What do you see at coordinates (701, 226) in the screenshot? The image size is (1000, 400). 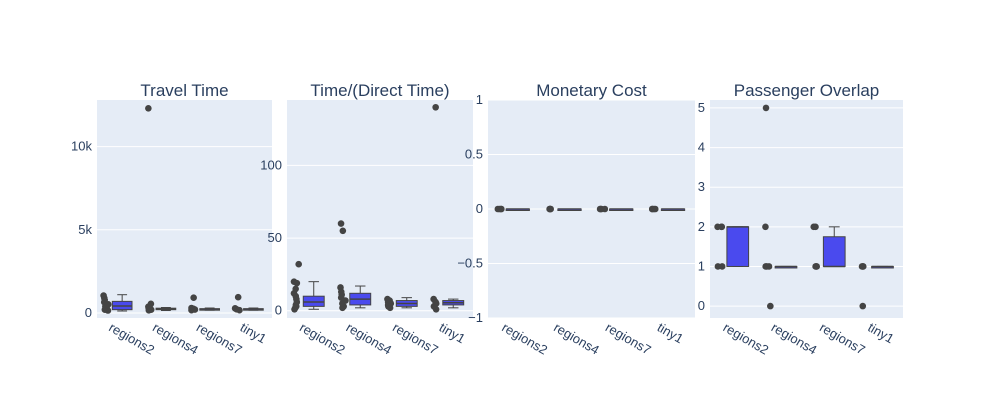 I see `y-tick-label: 2` at bounding box center [701, 226].